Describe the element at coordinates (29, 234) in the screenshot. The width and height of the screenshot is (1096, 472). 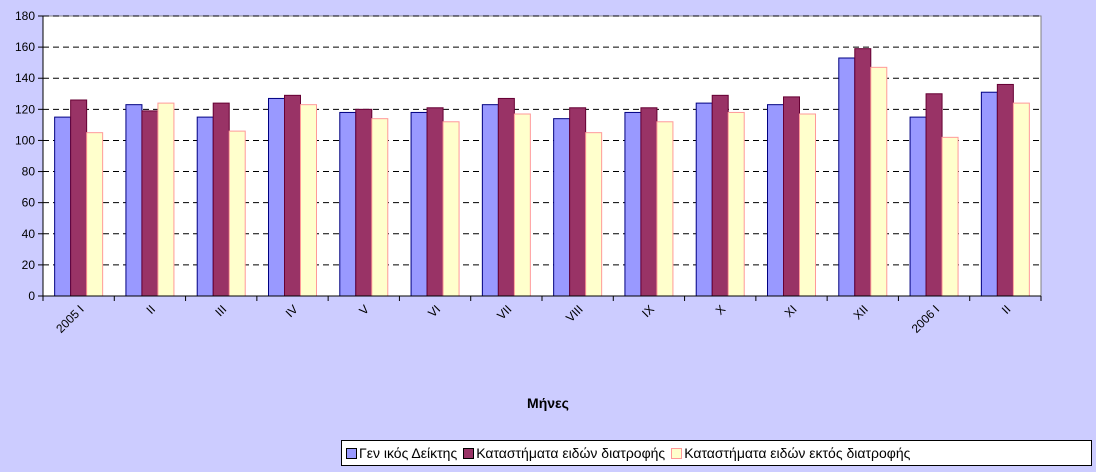
I see `y-tick-label: 40` at that location.